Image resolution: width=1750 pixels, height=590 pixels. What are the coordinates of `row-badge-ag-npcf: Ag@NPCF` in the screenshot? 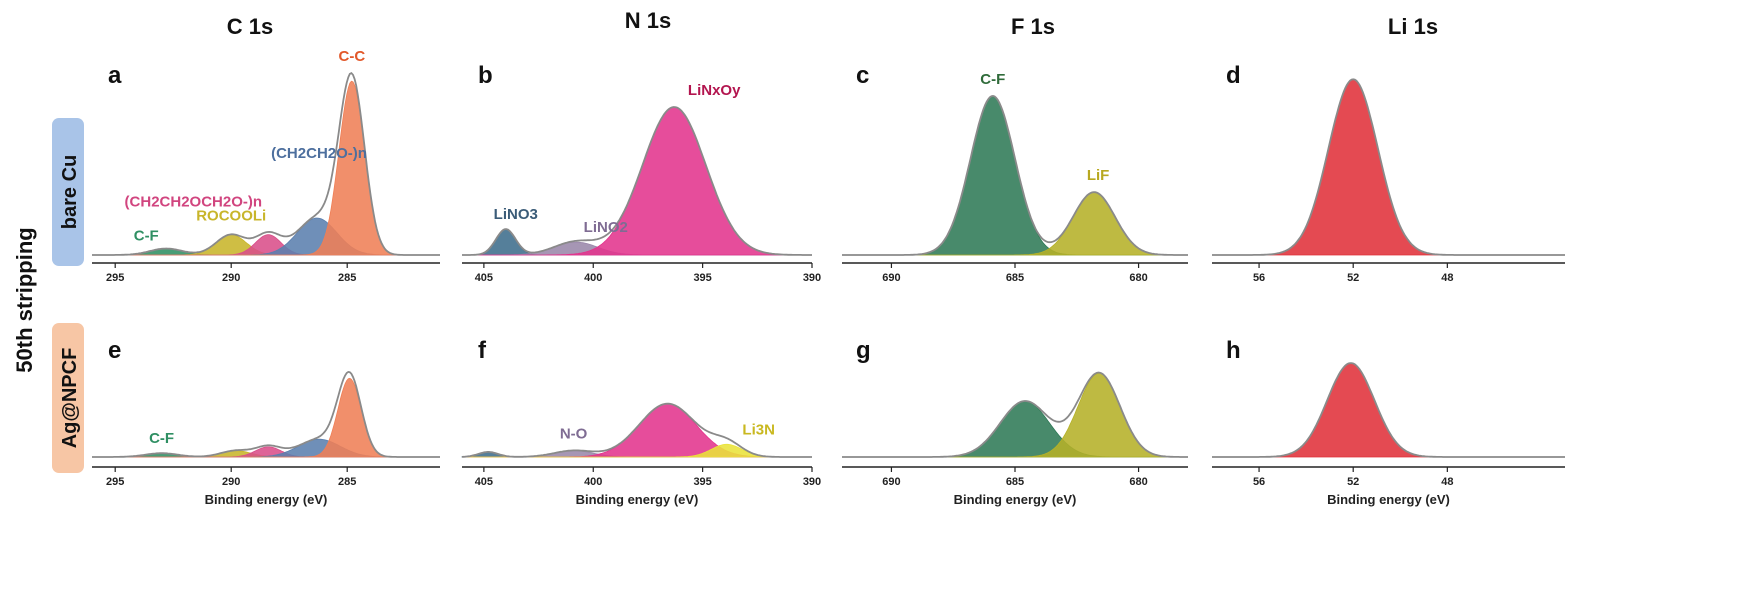 It's located at (68, 398).